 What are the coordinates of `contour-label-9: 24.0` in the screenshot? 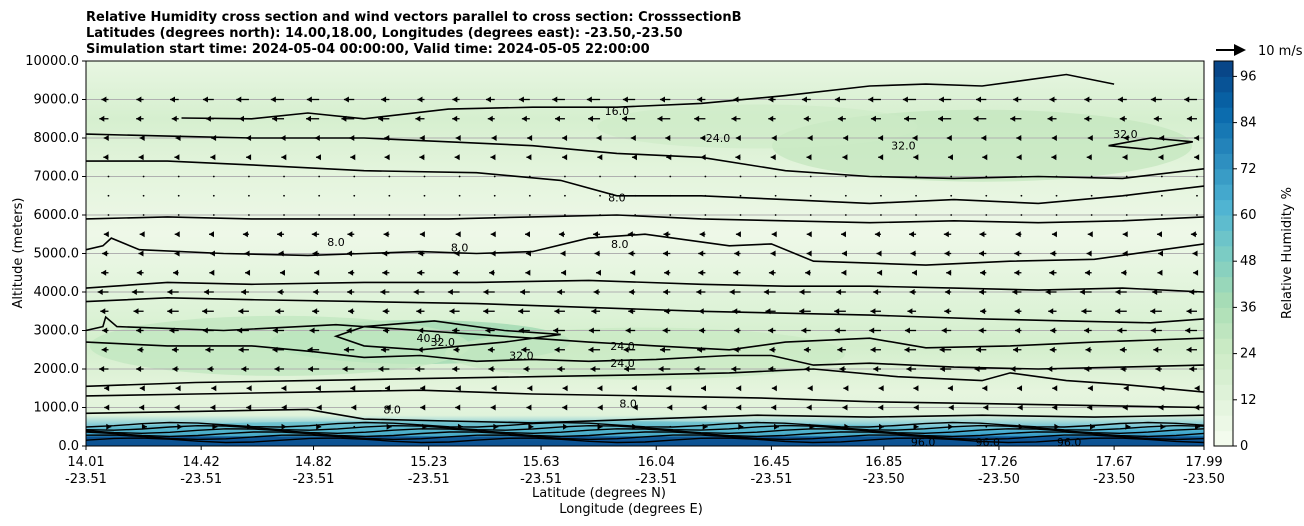 It's located at (622, 363).